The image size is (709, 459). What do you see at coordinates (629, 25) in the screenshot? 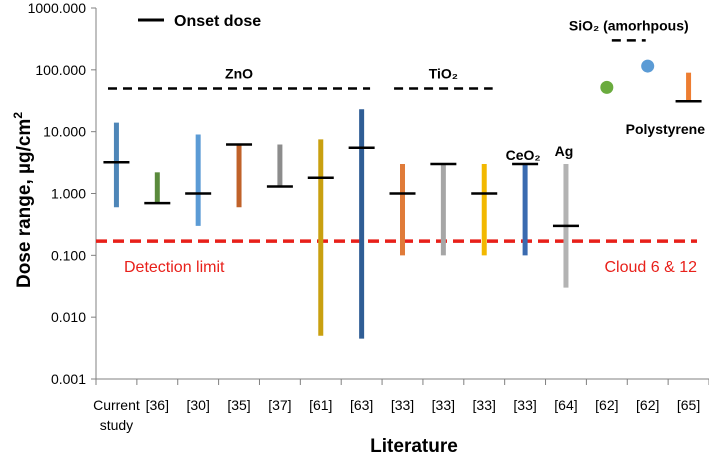
I see `group-label: SiO₂ (amorhpous)` at bounding box center [629, 25].